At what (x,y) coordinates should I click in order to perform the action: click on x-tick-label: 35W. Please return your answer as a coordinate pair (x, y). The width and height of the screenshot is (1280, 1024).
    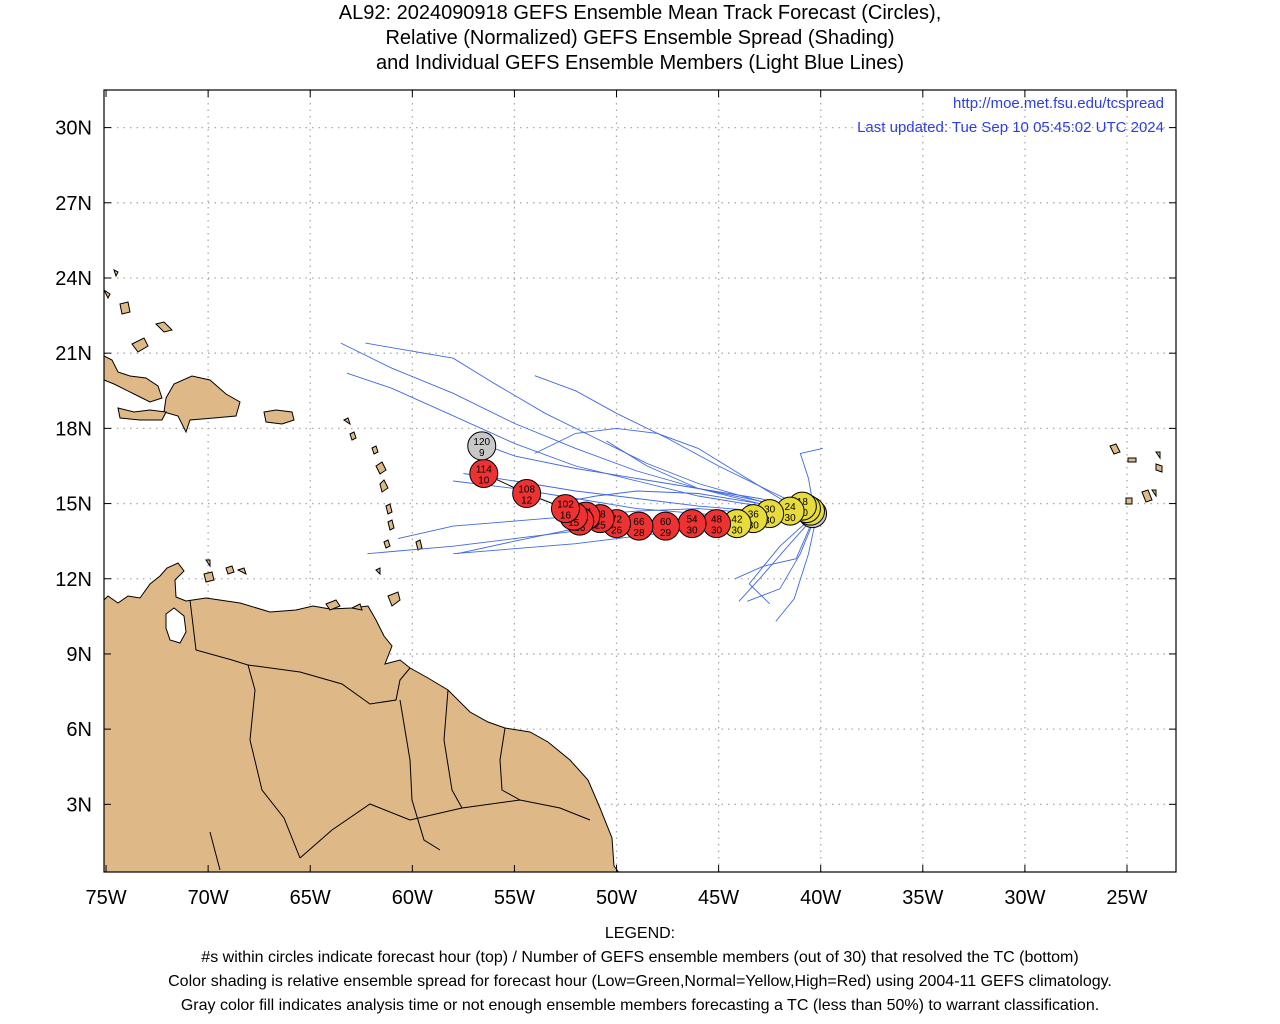
    Looking at the image, I should click on (922, 898).